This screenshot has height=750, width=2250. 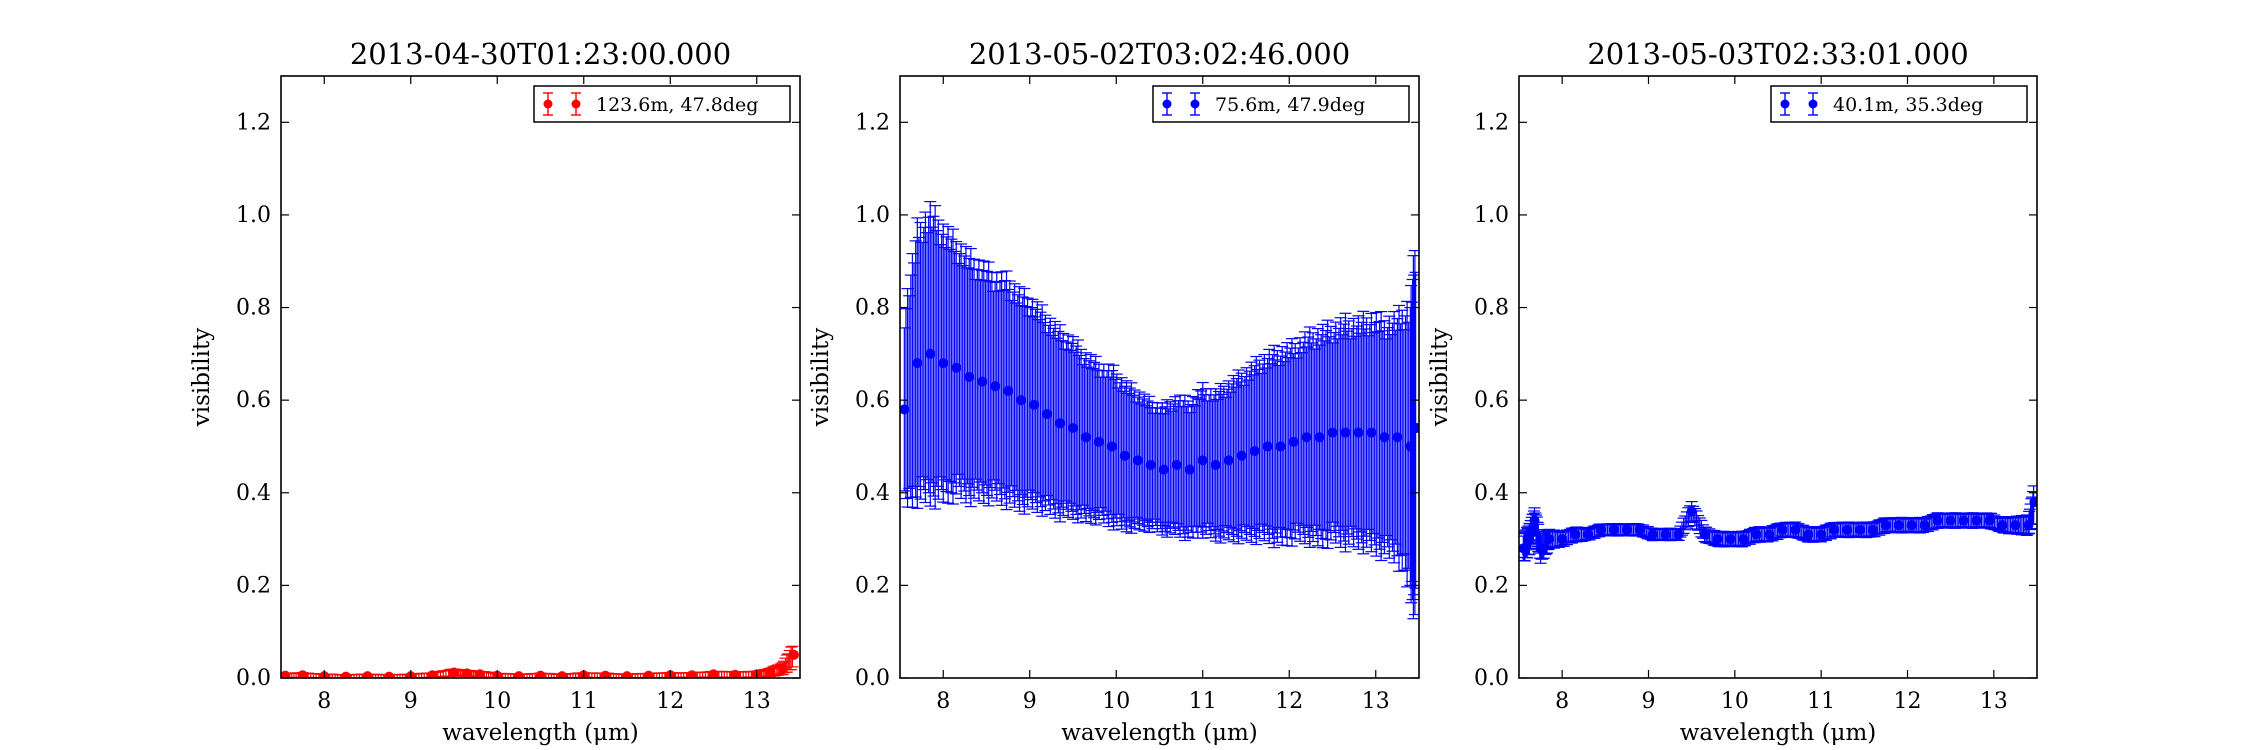 I want to click on y-tick-label: 0.0, so click(x=872, y=678).